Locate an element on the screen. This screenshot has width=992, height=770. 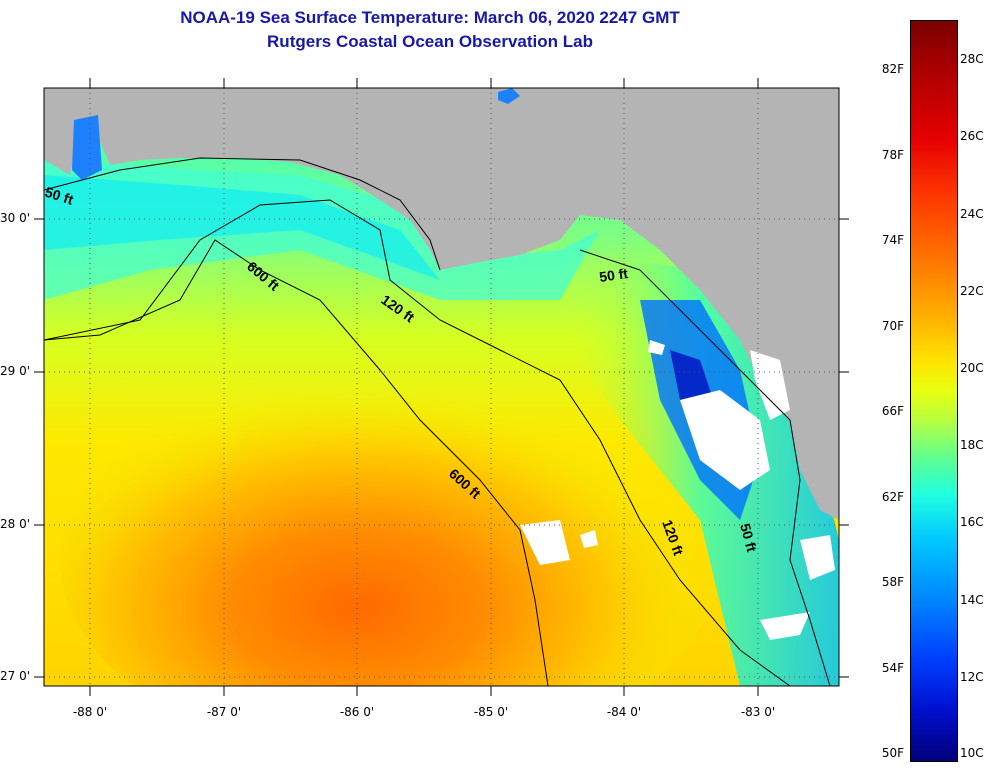
lat-label-27: 27 0' is located at coordinates (15, 676).